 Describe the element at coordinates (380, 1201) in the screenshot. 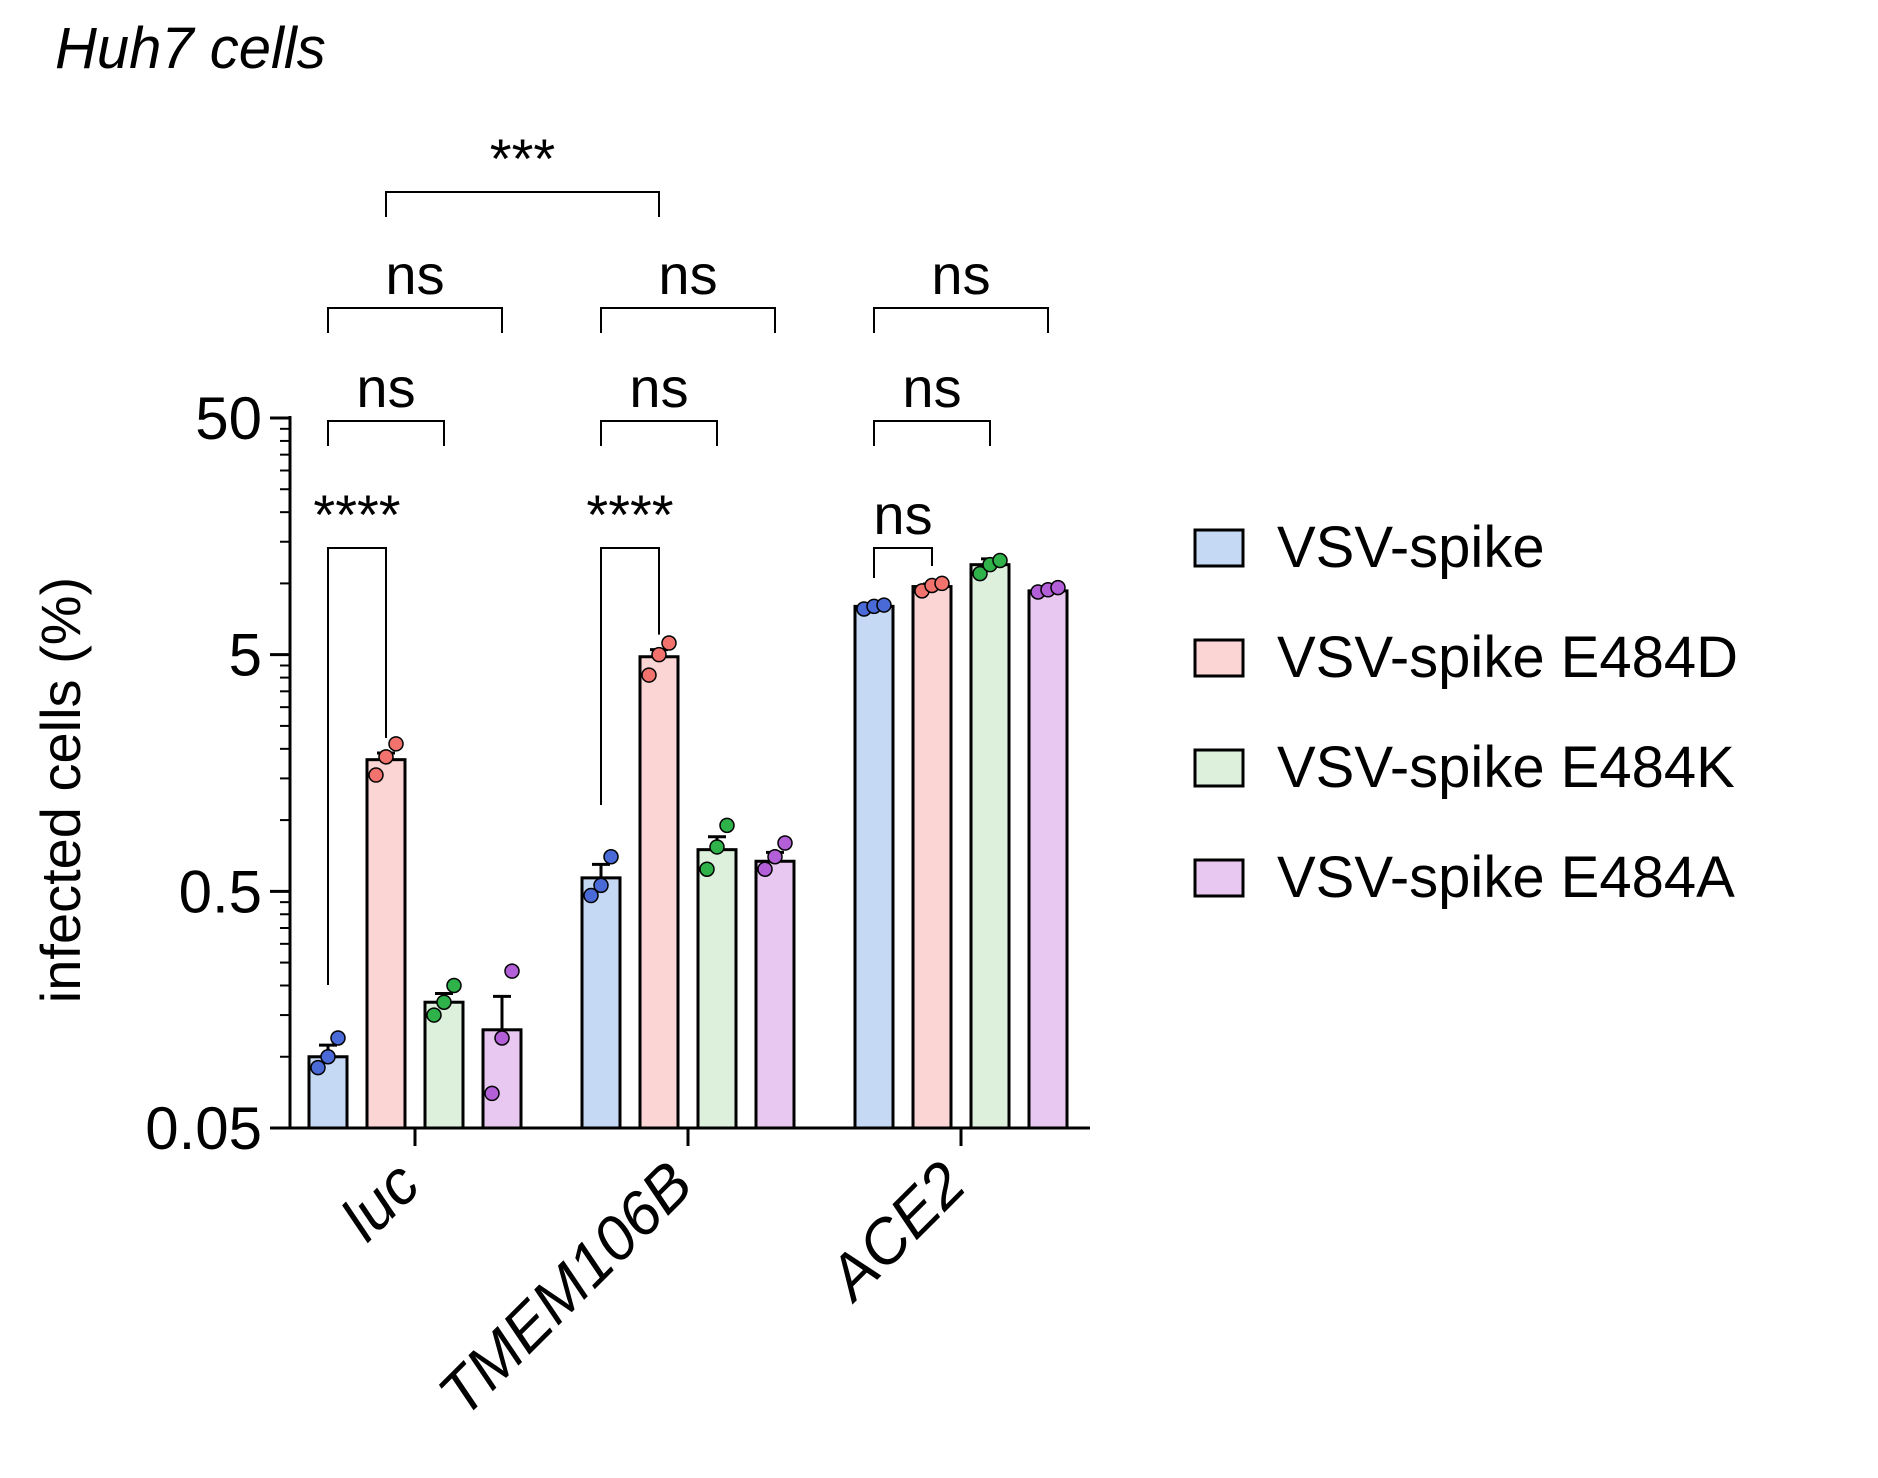

I see `x-category-label: luc` at that location.